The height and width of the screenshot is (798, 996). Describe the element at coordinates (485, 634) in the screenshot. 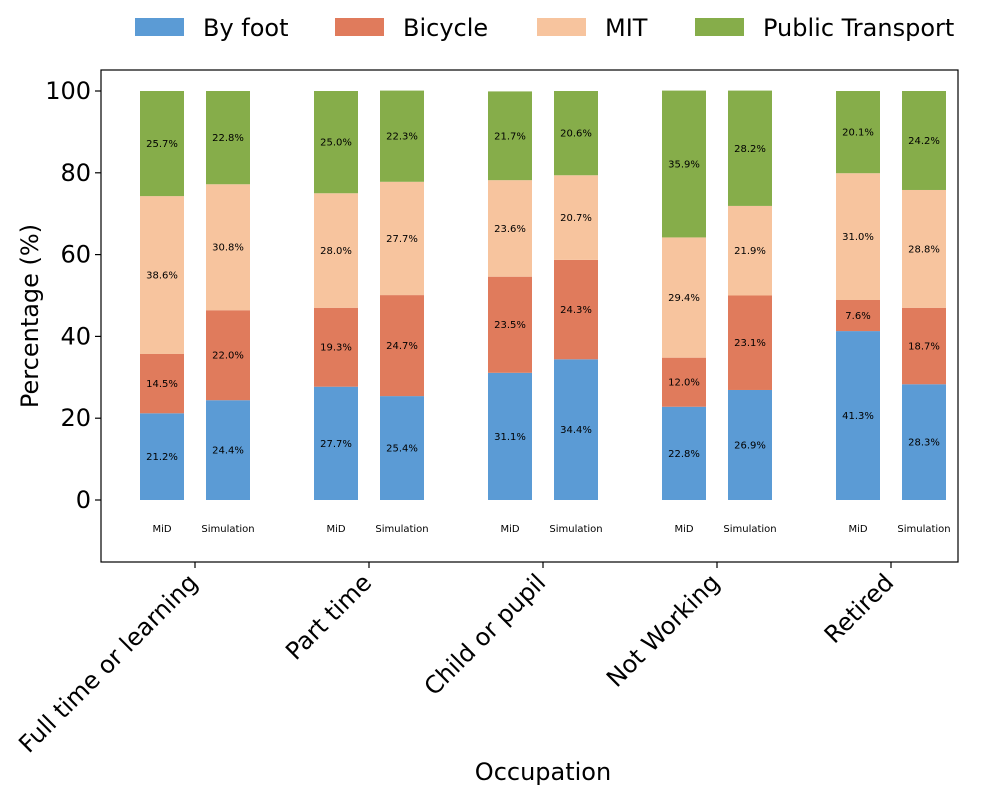

I see `x-tick-label: Child or pupil` at that location.